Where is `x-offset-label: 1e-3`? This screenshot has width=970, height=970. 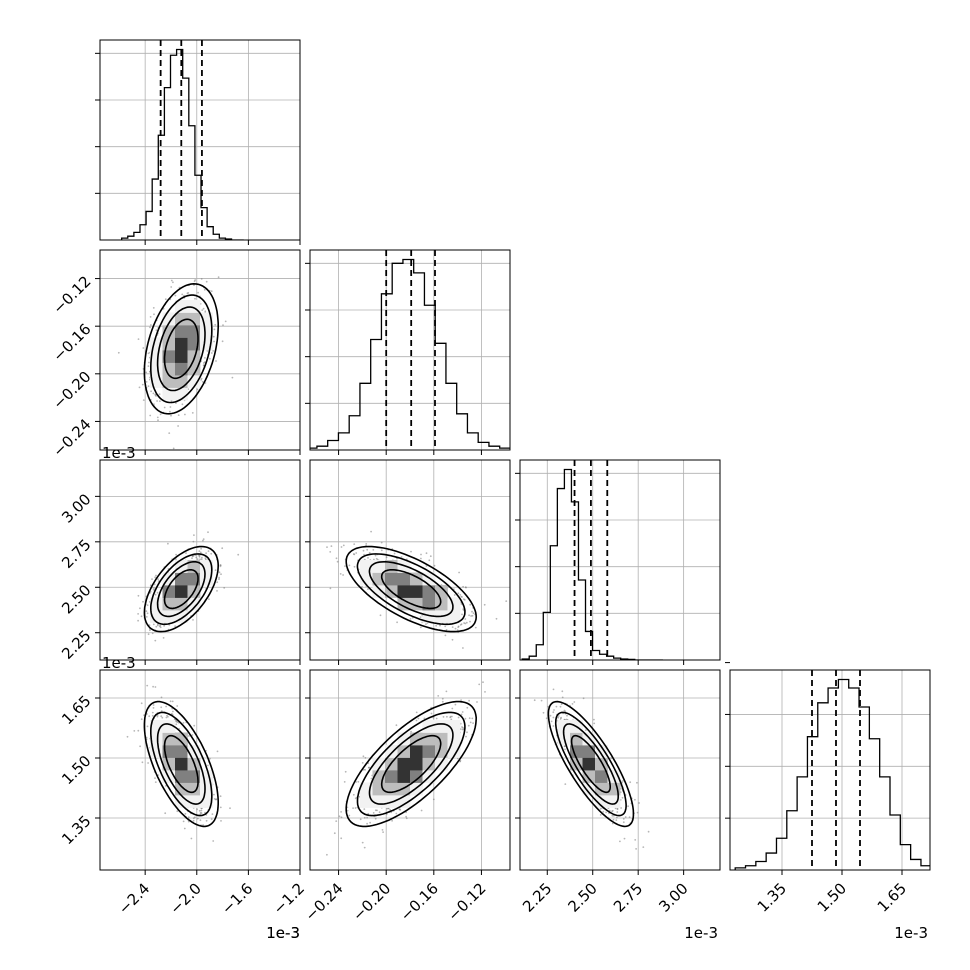
x-offset-label: 1e-3 is located at coordinates (283, 933).